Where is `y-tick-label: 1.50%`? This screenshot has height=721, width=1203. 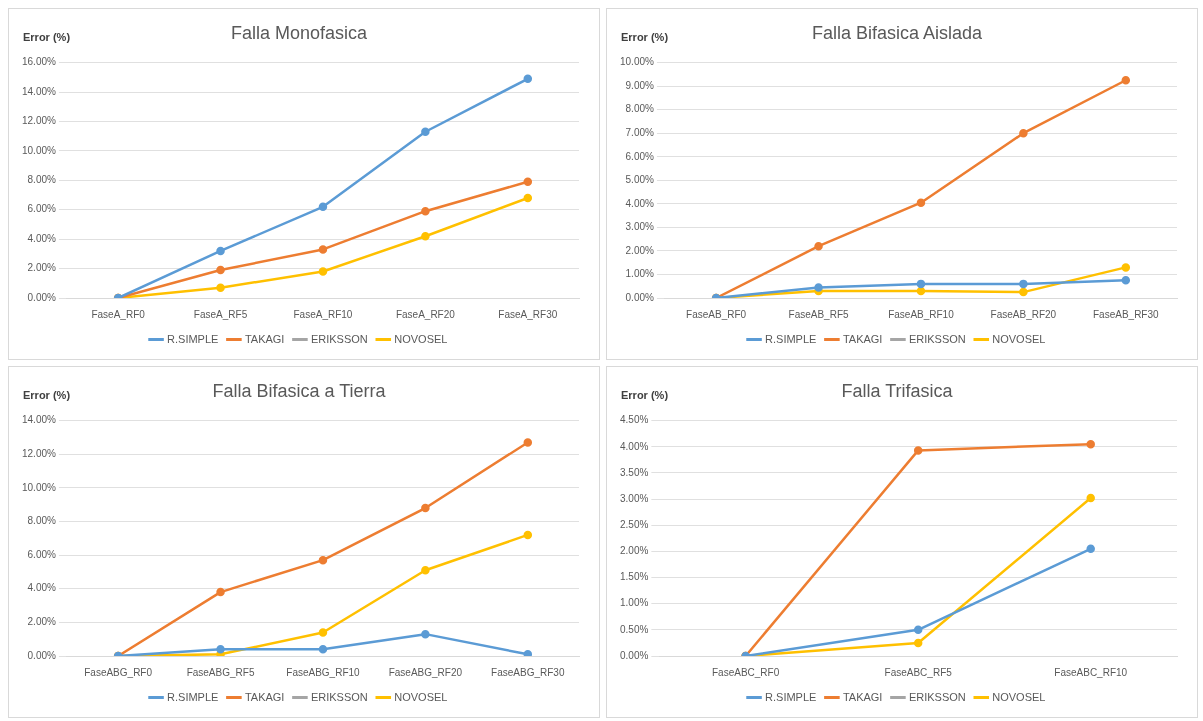
y-tick-label: 1.50% is located at coordinates (634, 577).